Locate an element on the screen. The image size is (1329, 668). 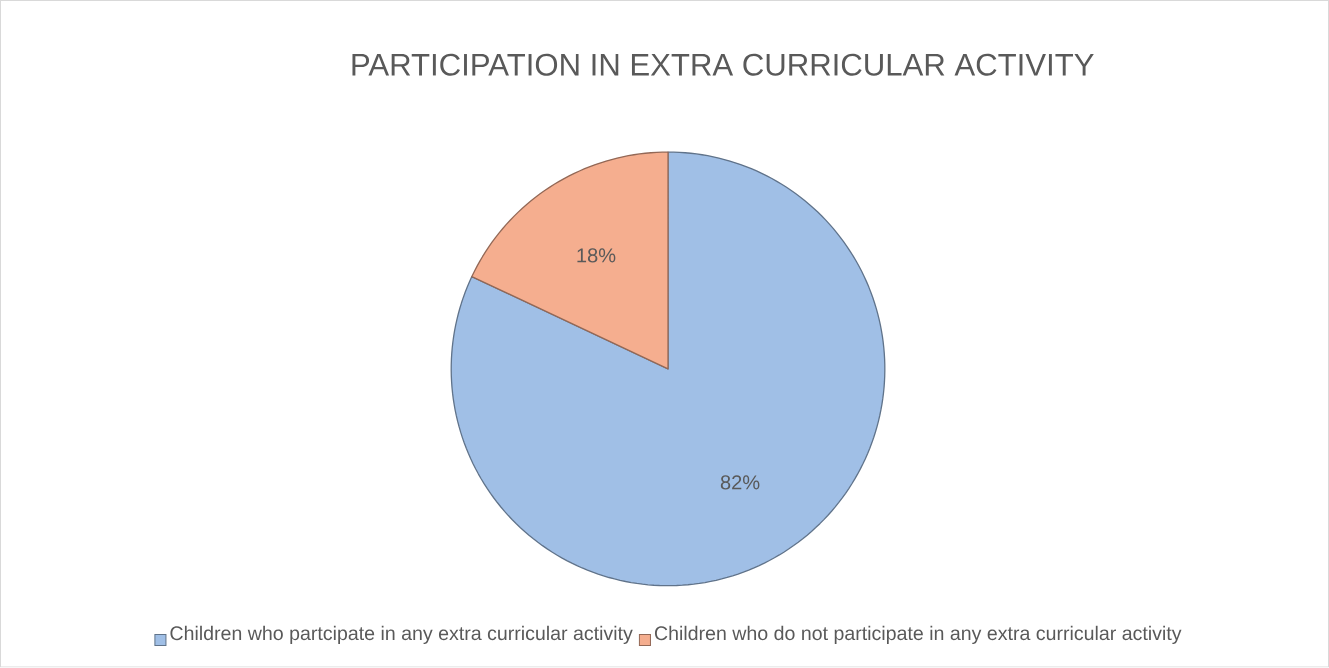
data-label: 18% is located at coordinates (596, 255).